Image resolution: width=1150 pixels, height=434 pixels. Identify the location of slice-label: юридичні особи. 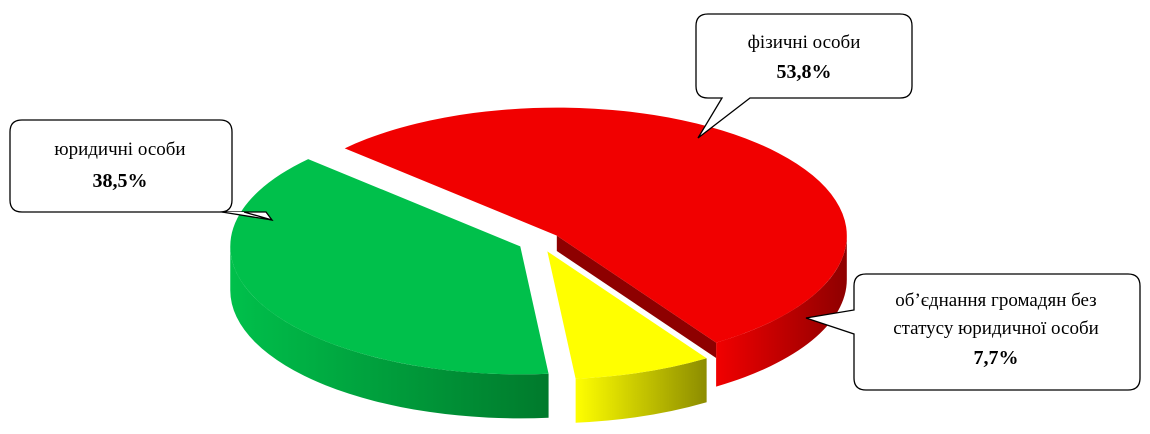
(119, 149).